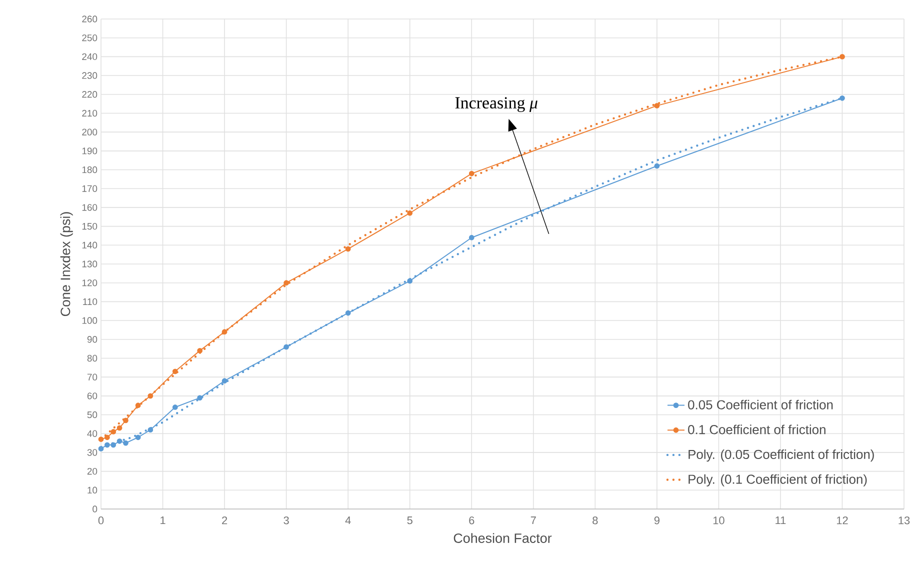  What do you see at coordinates (496, 104) in the screenshot?
I see `annotation: Increasing μ` at bounding box center [496, 104].